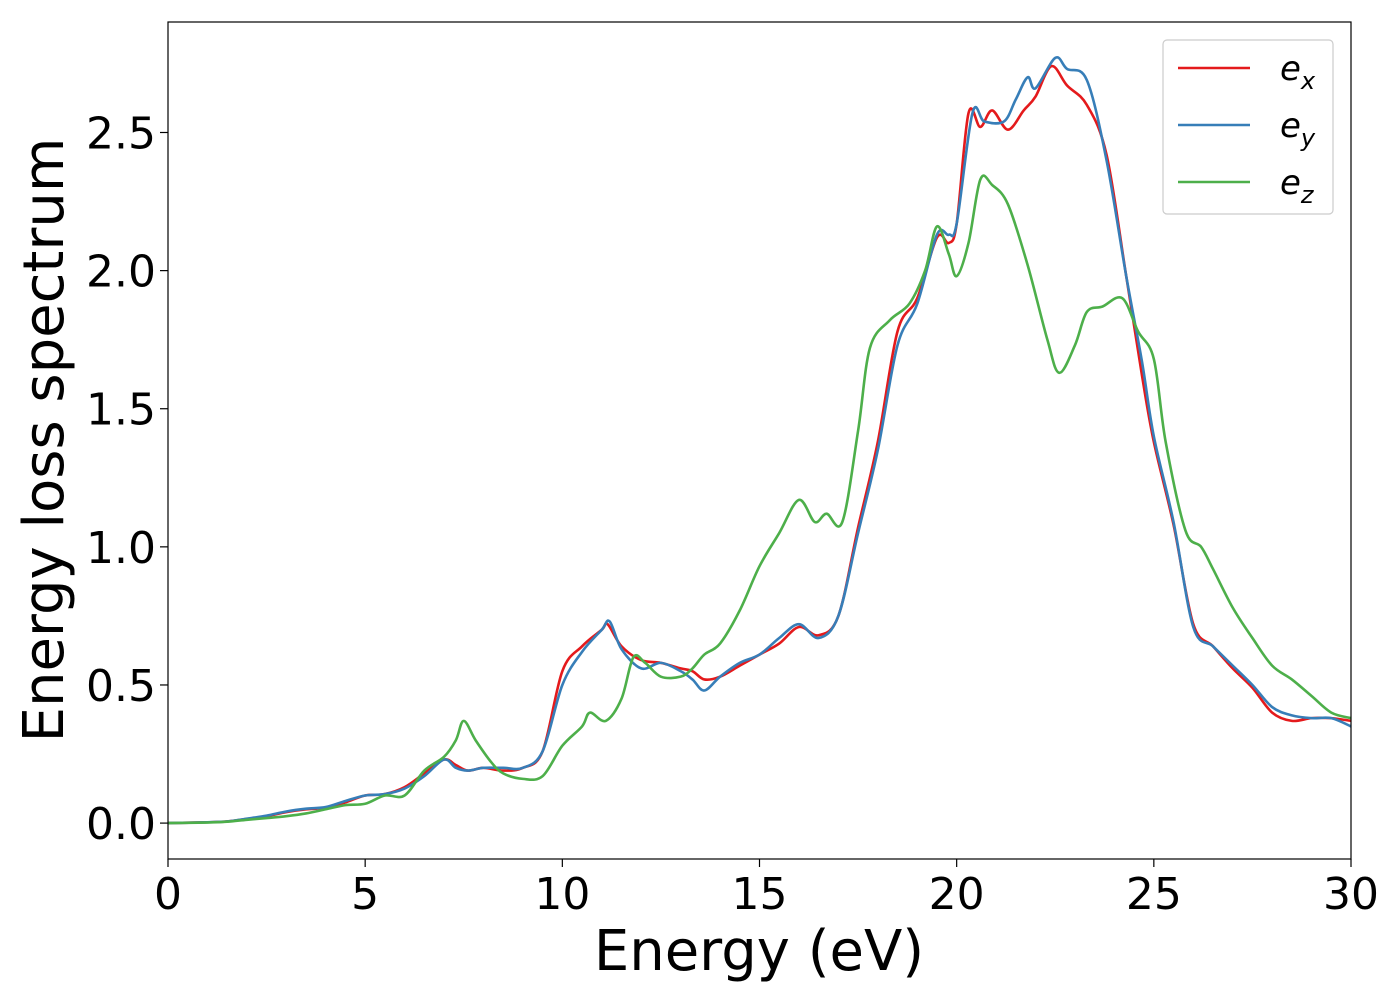  Describe the element at coordinates (1298, 129) in the screenshot. I see `legend-label-e-y: ey` at that location.